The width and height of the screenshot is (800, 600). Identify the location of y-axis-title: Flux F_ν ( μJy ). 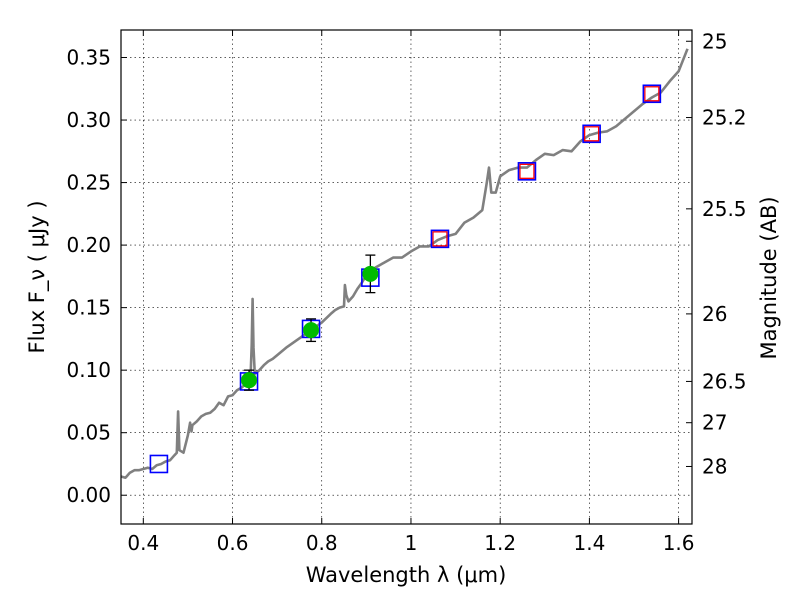
(37, 276).